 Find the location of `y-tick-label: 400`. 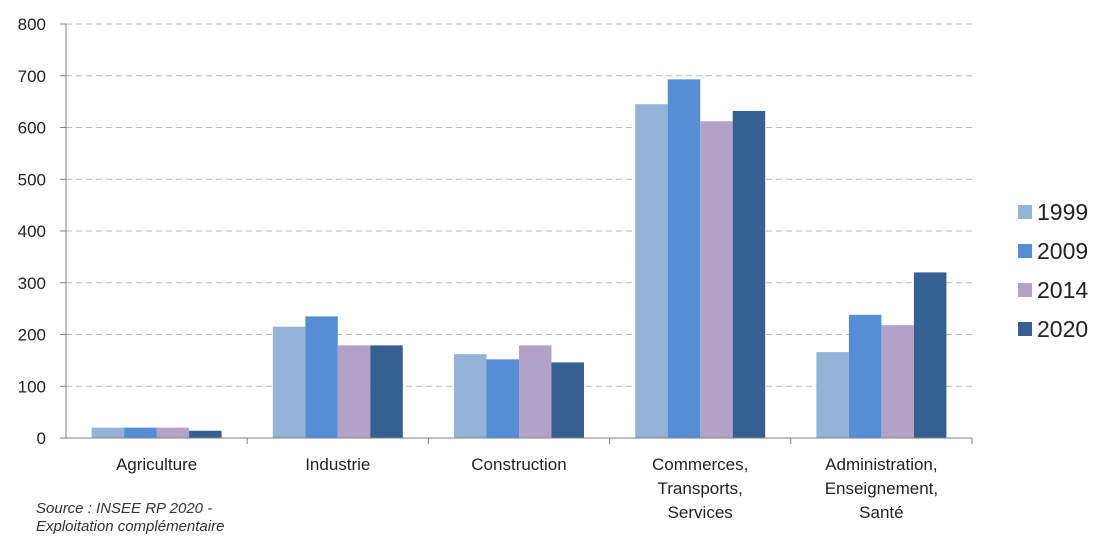

y-tick-label: 400 is located at coordinates (32, 231).